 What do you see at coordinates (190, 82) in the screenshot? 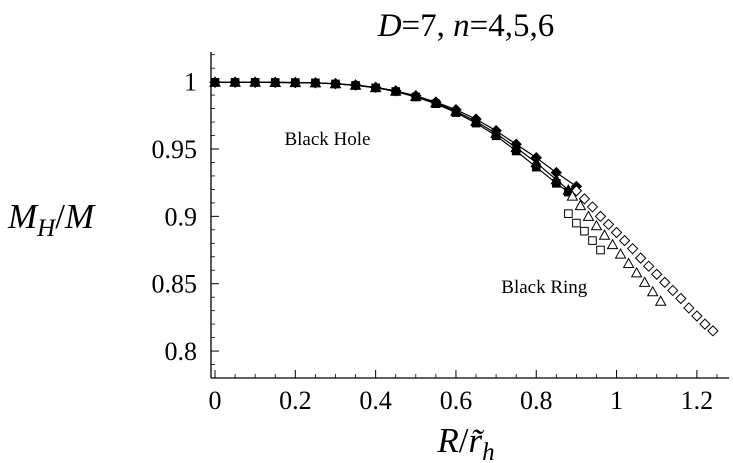
I see `y-tick-label: 1` at bounding box center [190, 82].